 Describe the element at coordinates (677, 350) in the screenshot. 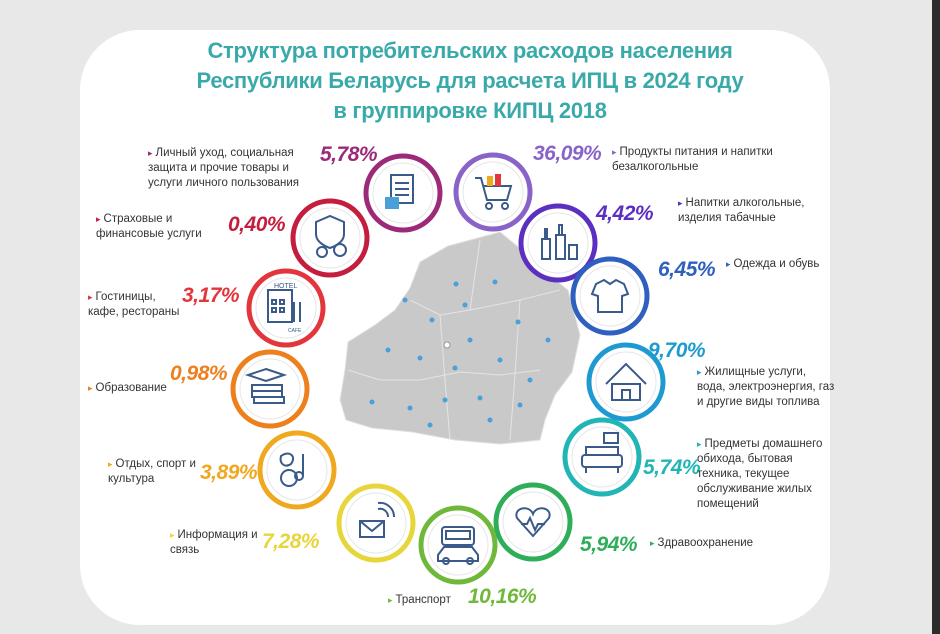

I see `pct-housing: 9,70%` at that location.